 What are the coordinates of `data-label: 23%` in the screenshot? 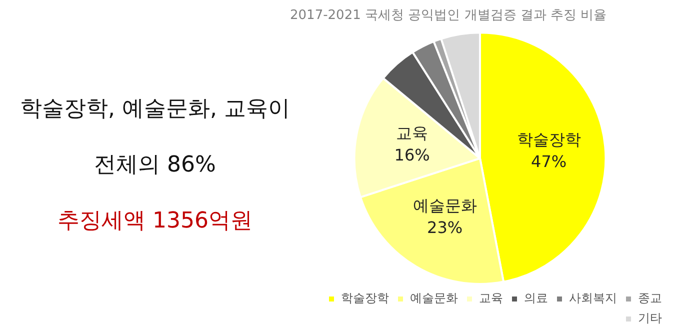 It's located at (445, 227).